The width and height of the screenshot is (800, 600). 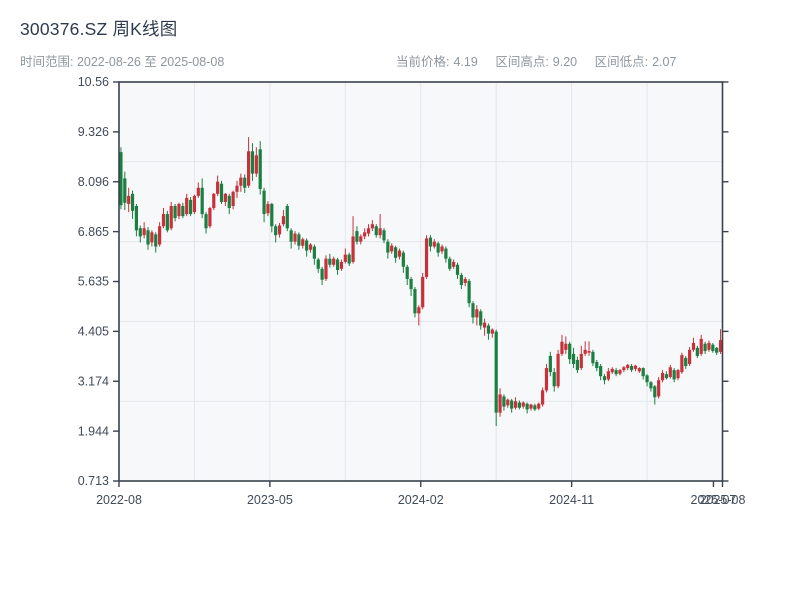 What do you see at coordinates (93, 232) in the screenshot?
I see `y-tick-label: 6.865` at bounding box center [93, 232].